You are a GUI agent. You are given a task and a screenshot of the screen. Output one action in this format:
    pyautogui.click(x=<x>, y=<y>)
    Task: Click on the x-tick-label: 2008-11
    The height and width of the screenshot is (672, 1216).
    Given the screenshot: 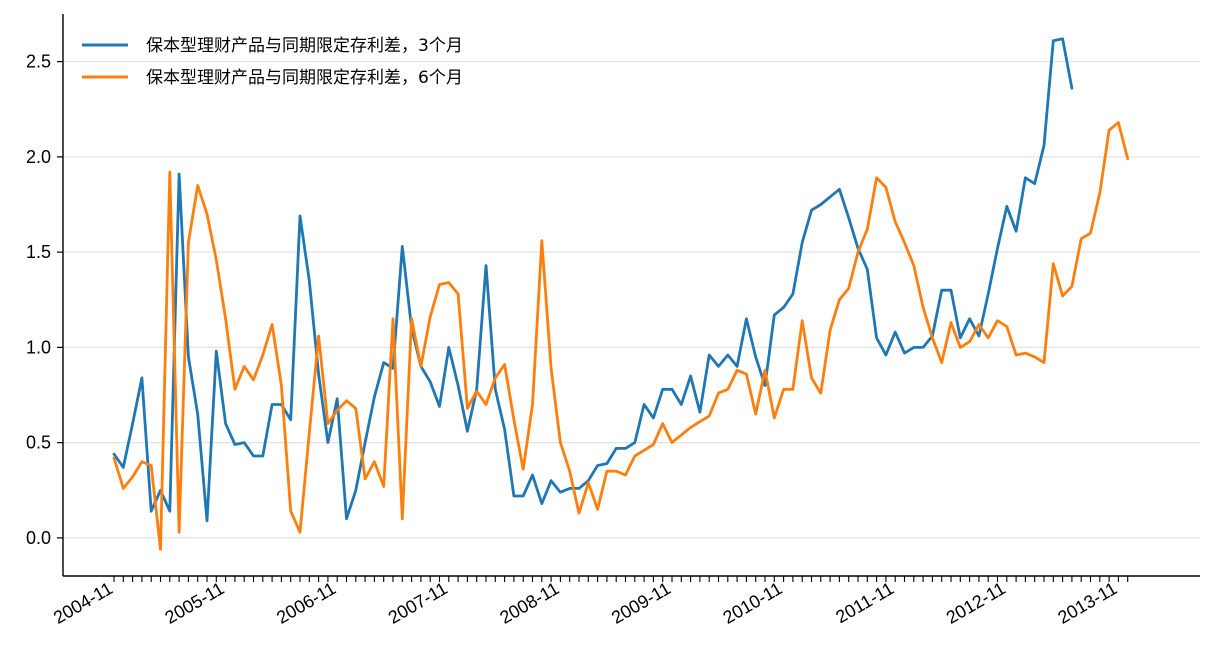 What is the action you would take?
    pyautogui.click(x=529, y=603)
    